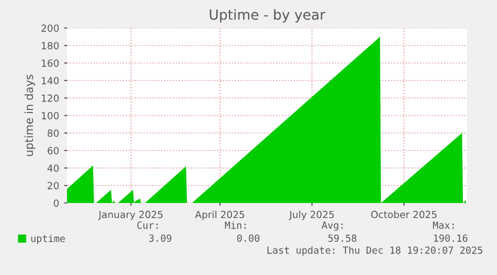  What do you see at coordinates (130, 215) in the screenshot?
I see `x-tick-label: January 2025` at bounding box center [130, 215].